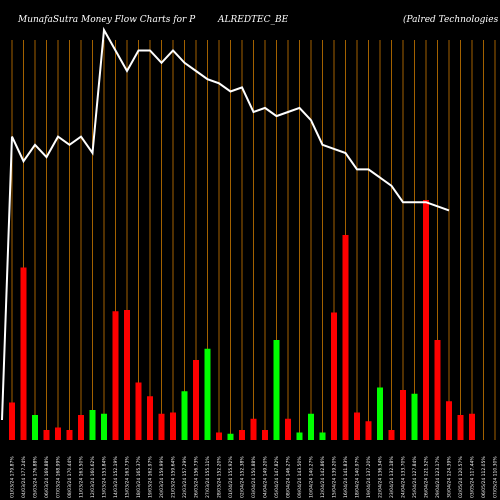 This screenshot has height=500, width=500. What do you see at coordinates (70, 477) in the screenshot?
I see `x-tick-label: 08/03/24 170.44%` at bounding box center [70, 477].